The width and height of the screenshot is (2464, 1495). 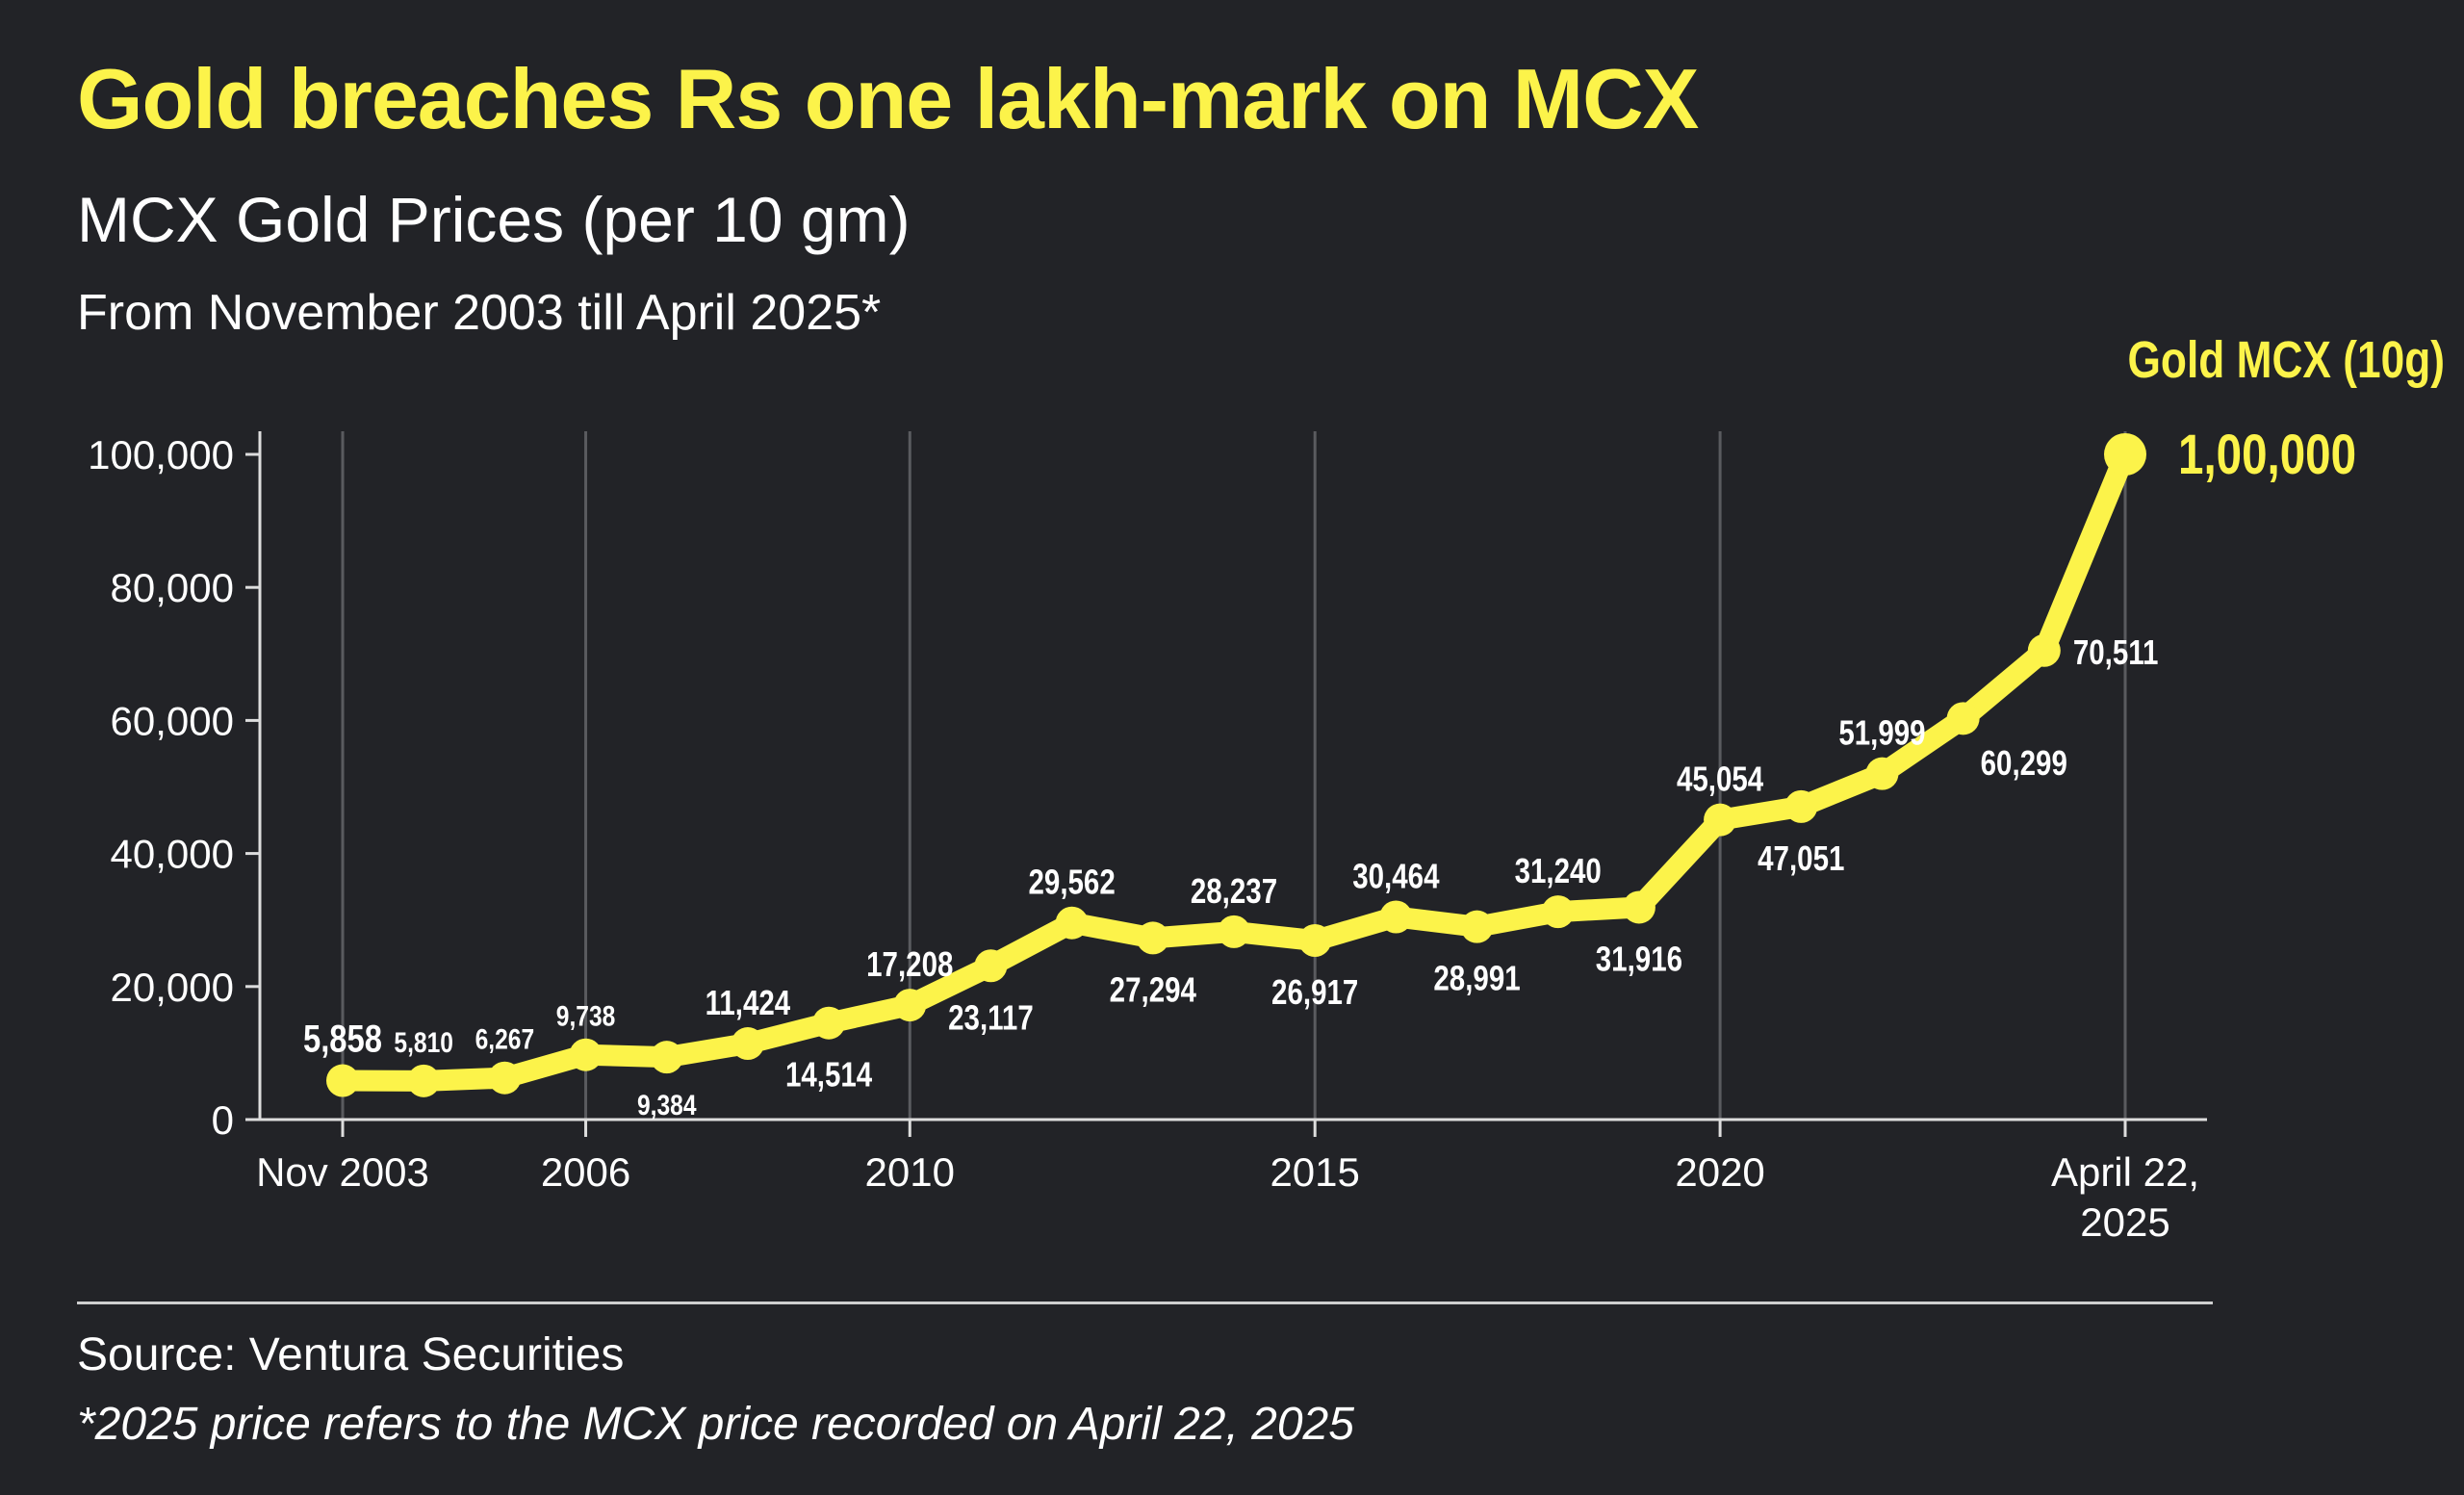 I want to click on x-tick-label: 2020, so click(x=1719, y=1172).